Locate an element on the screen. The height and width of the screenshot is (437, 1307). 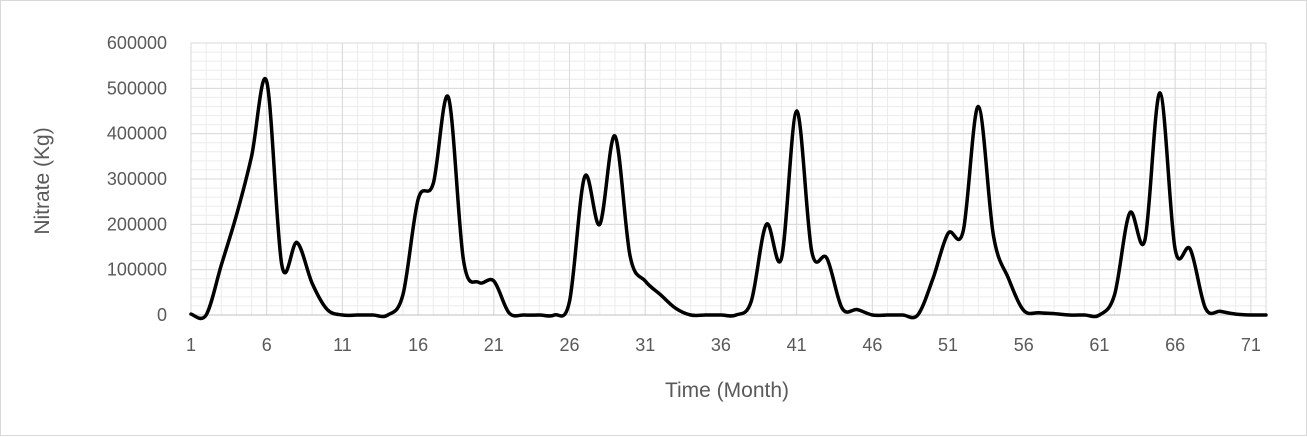
y-tick-label: 300000 is located at coordinates (137, 179).